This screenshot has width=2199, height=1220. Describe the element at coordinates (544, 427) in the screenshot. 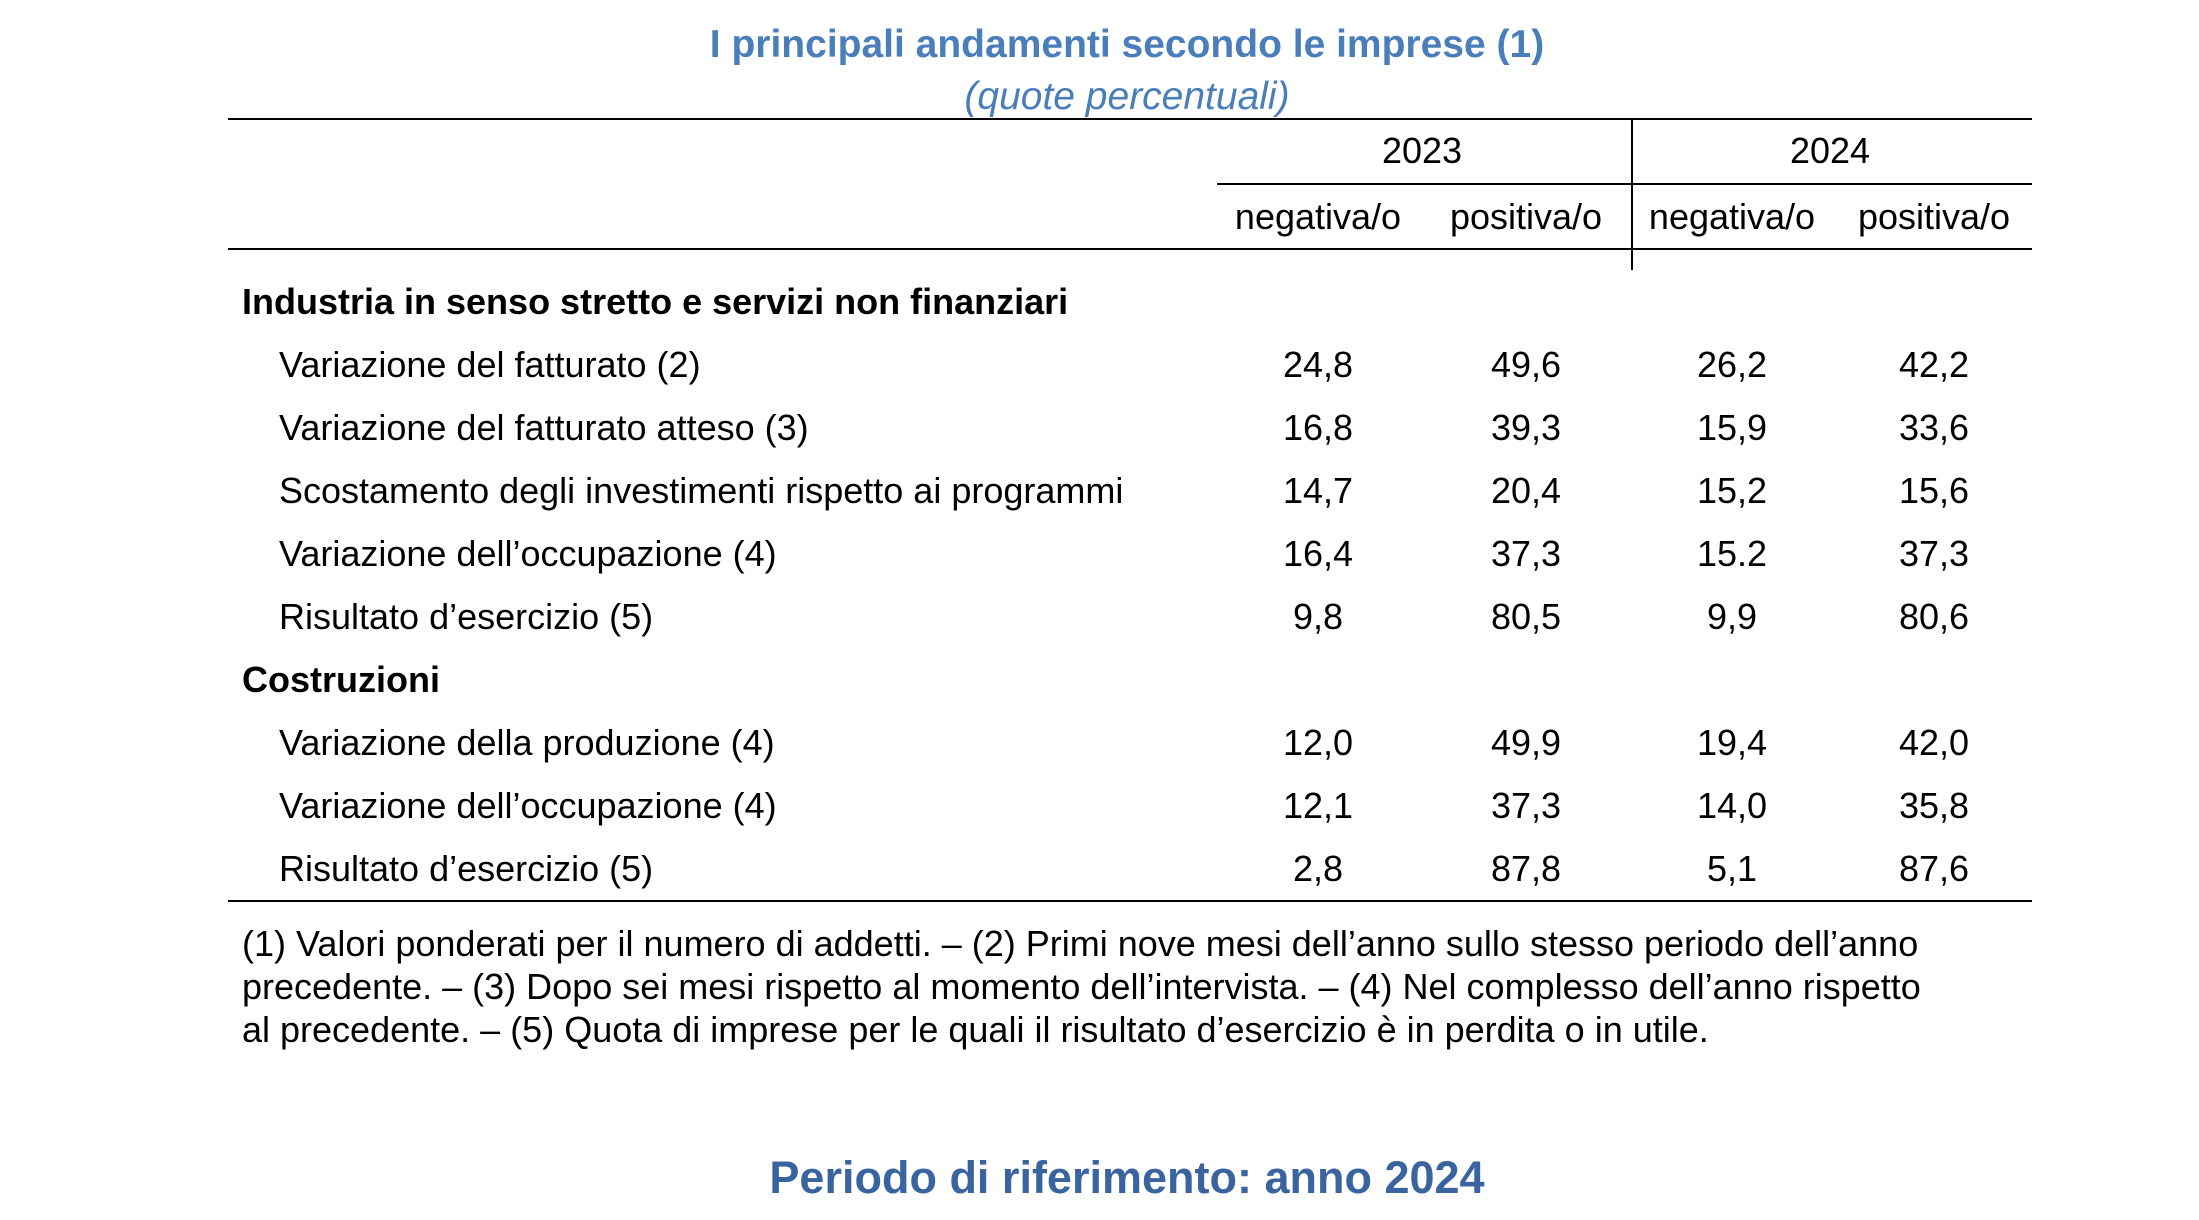

I see `row-label: Variazione del fatturato atteso (3)` at that location.